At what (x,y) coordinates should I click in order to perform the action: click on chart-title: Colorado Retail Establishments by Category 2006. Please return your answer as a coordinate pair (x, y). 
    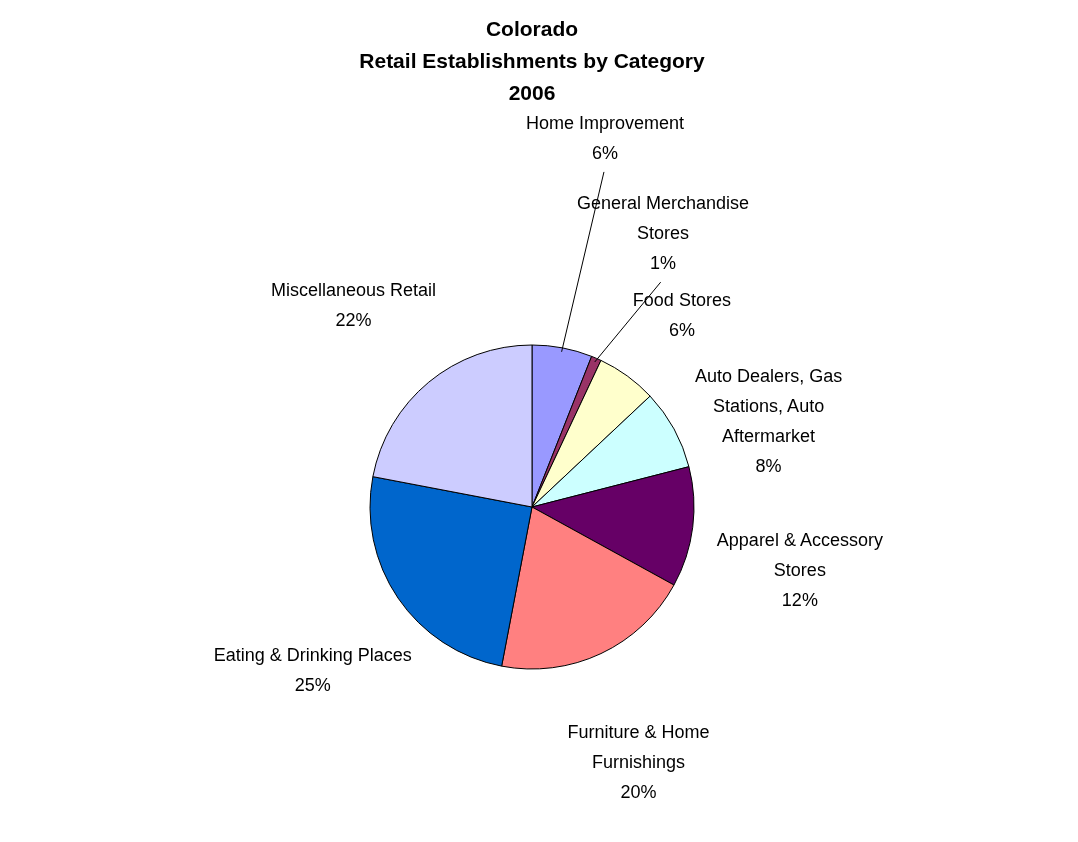
    Looking at the image, I should click on (532, 60).